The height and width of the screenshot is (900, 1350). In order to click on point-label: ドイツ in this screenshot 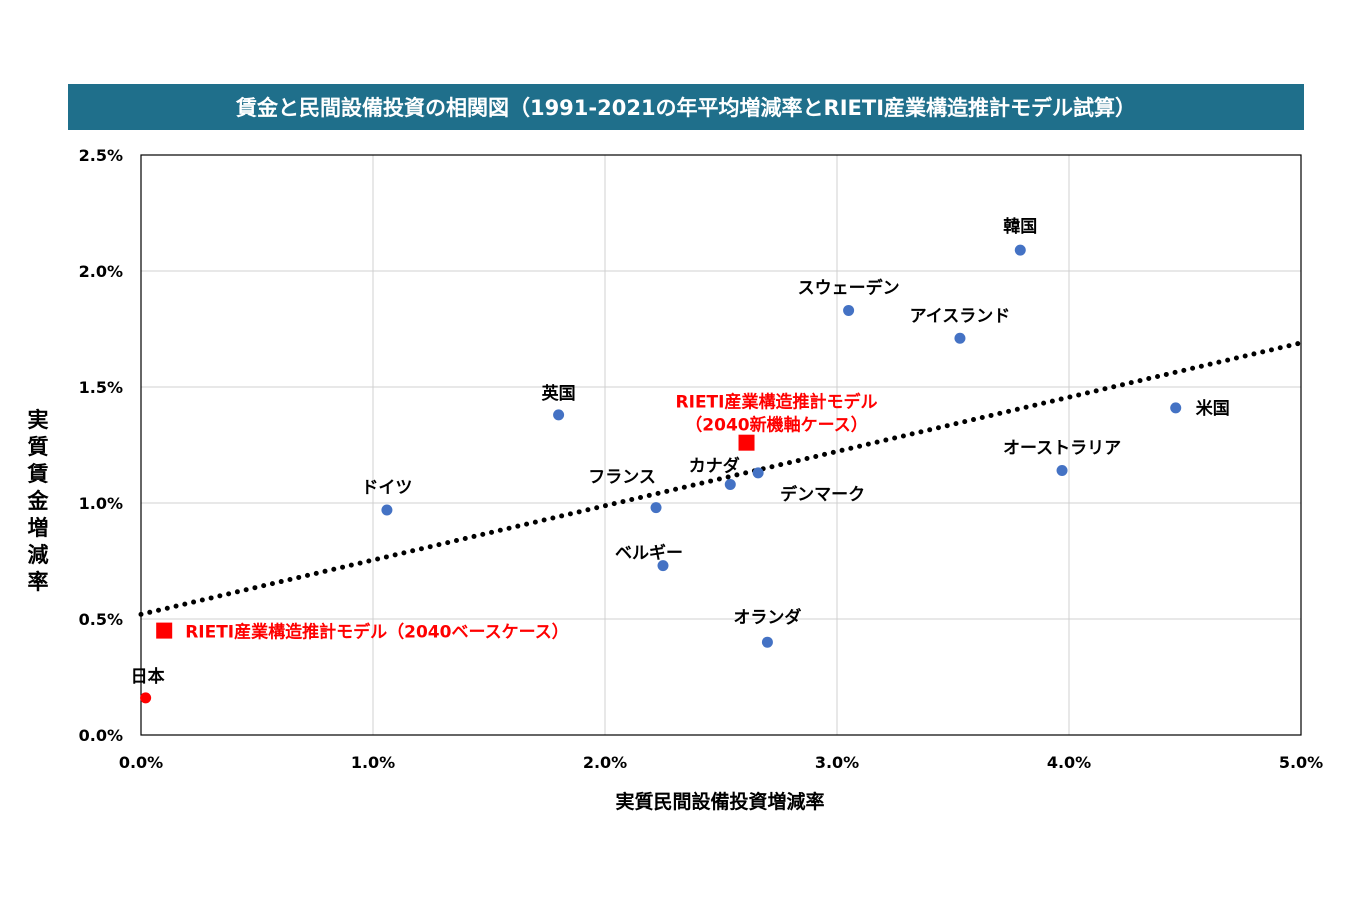, I will do `click(386, 488)`.